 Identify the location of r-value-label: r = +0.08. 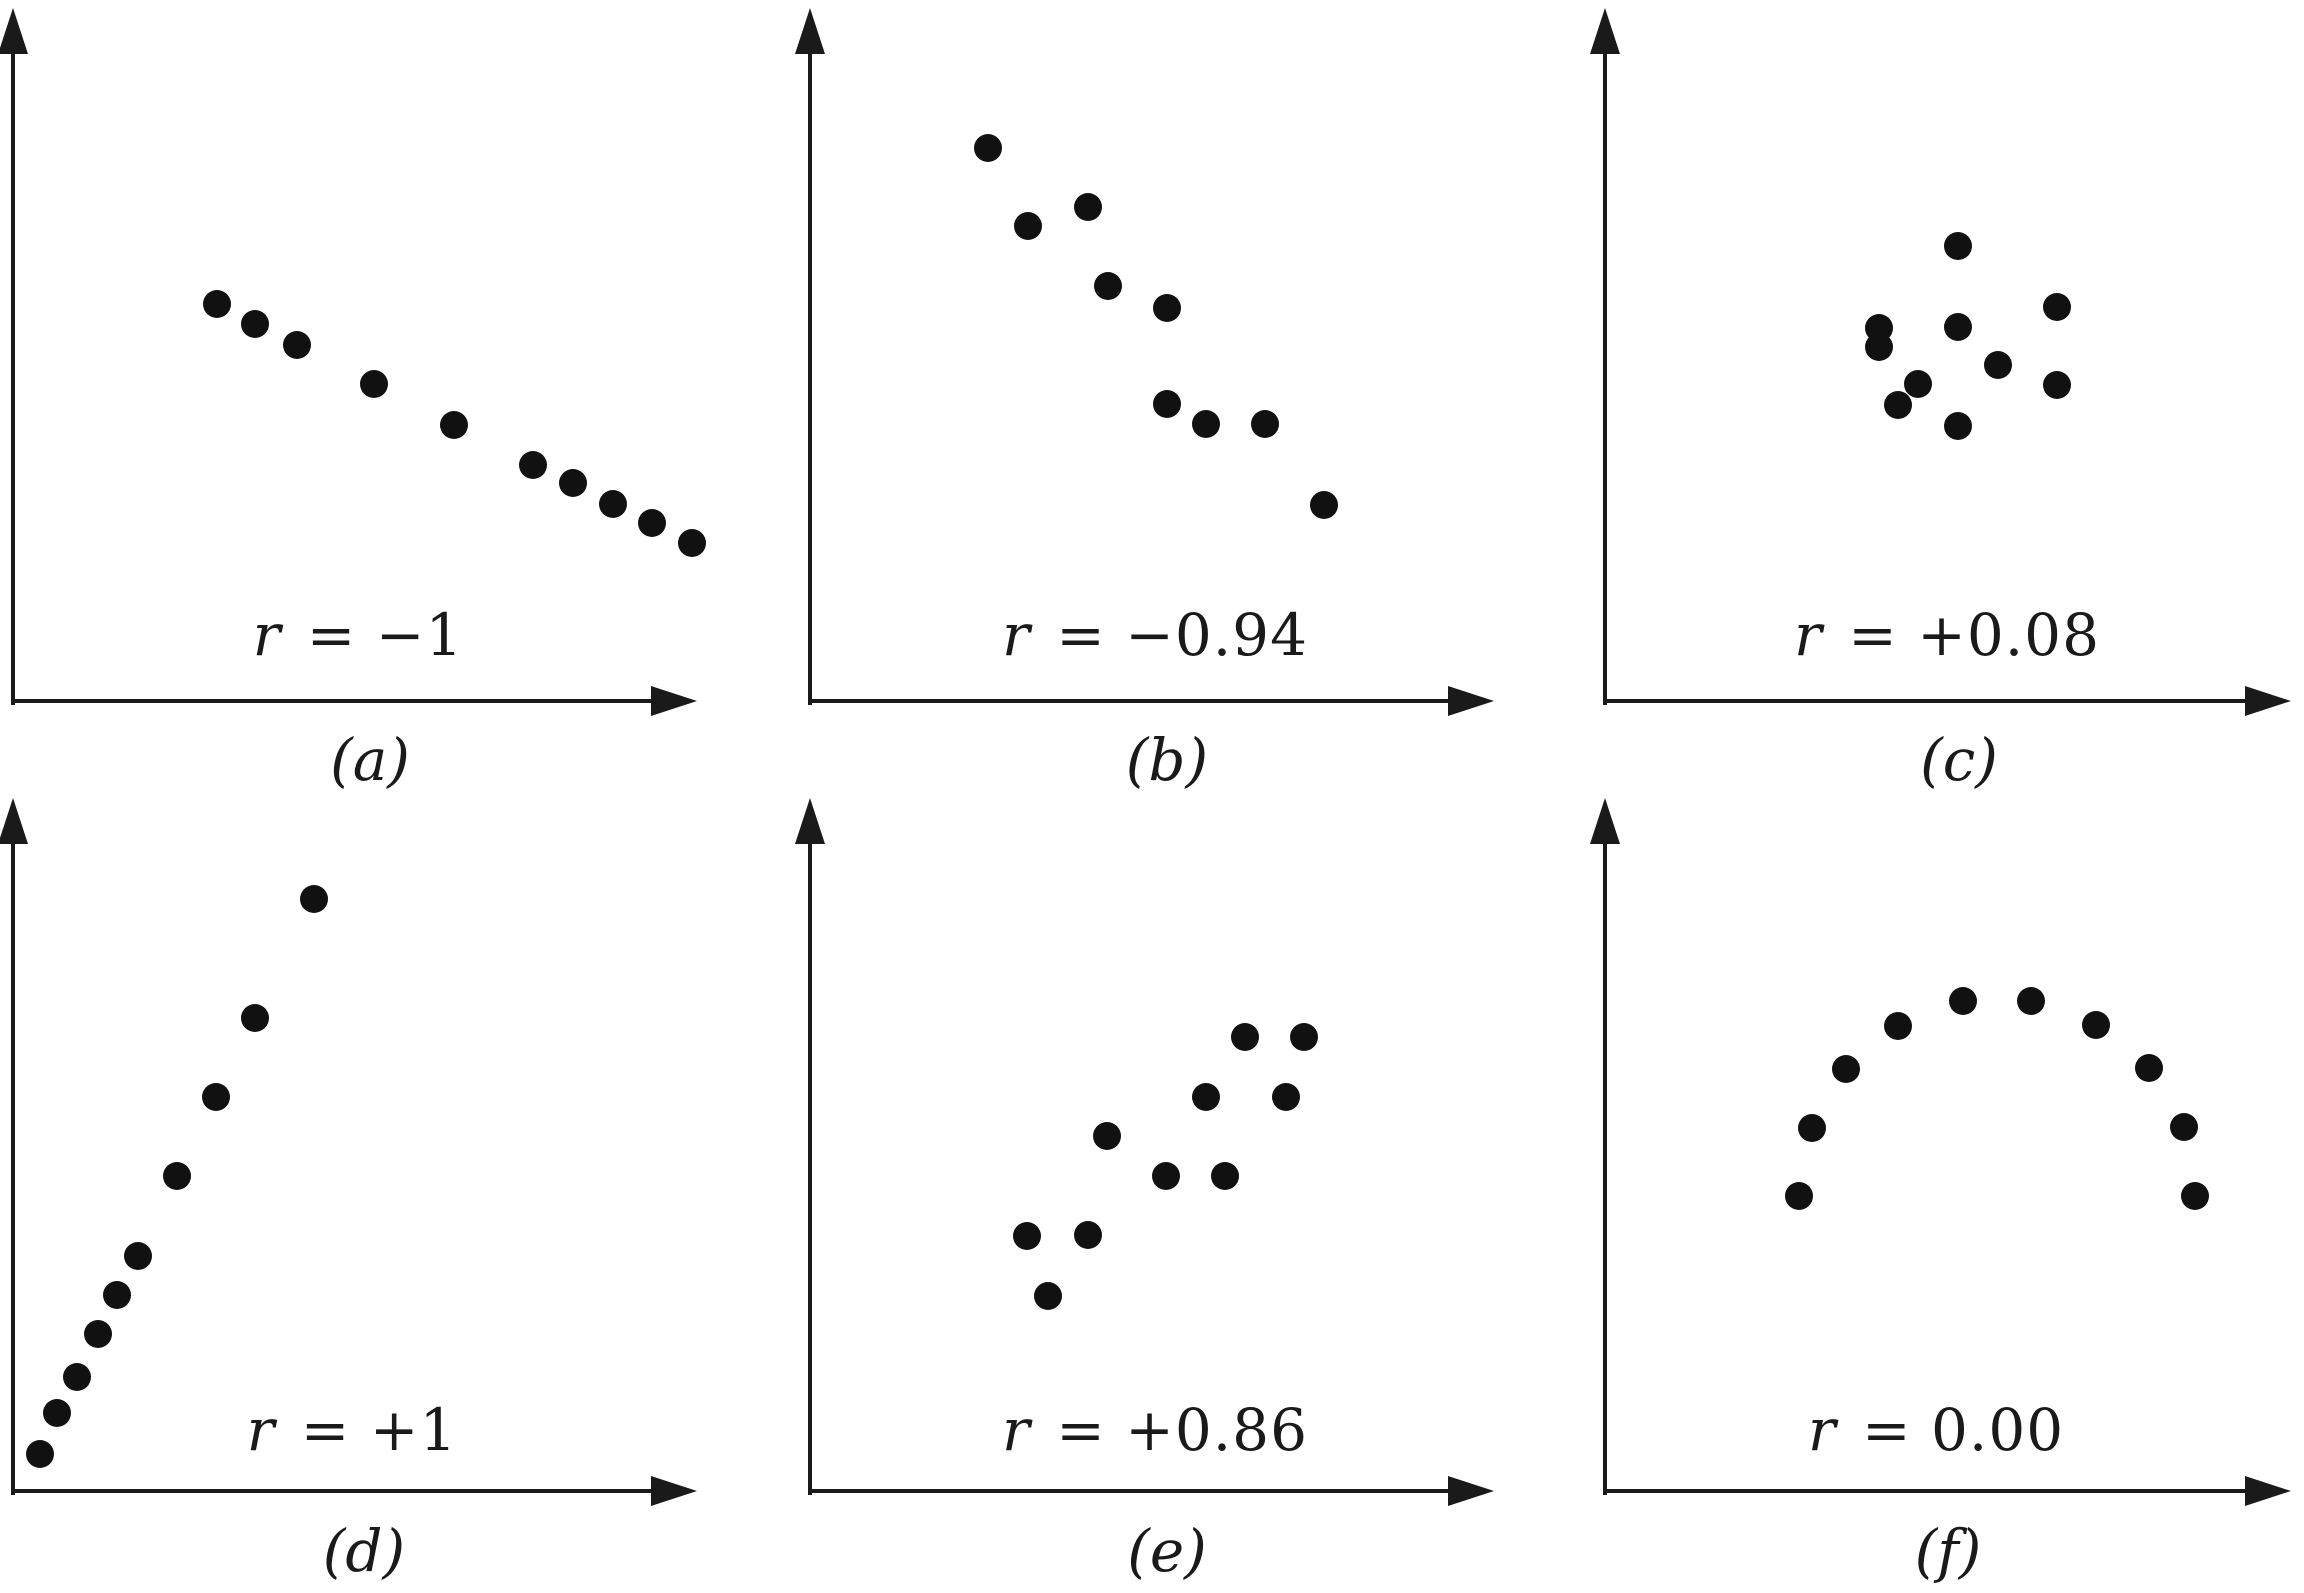
(1947, 635).